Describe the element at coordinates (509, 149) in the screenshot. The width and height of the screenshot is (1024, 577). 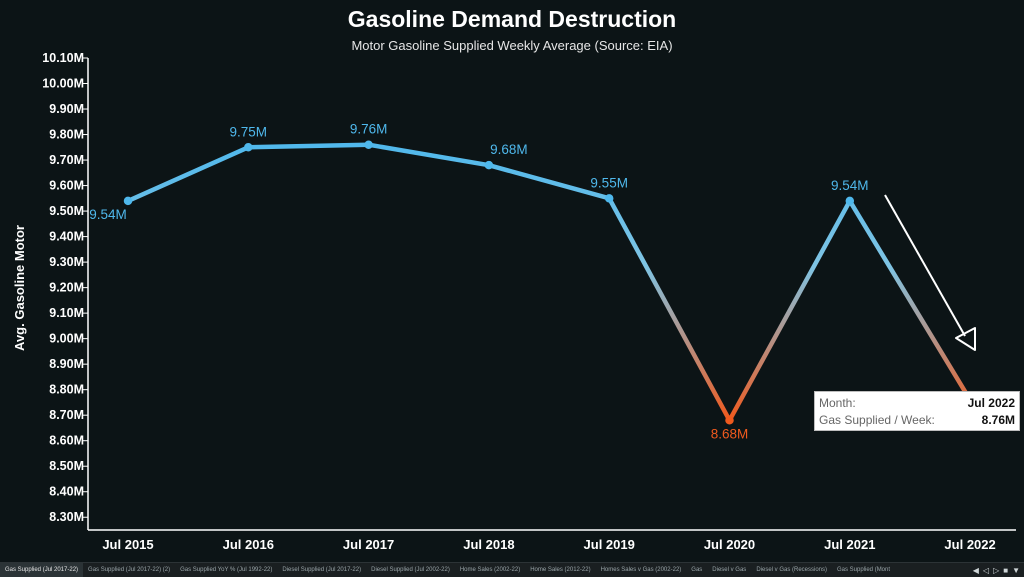
I see `data-label: 9.68M` at that location.